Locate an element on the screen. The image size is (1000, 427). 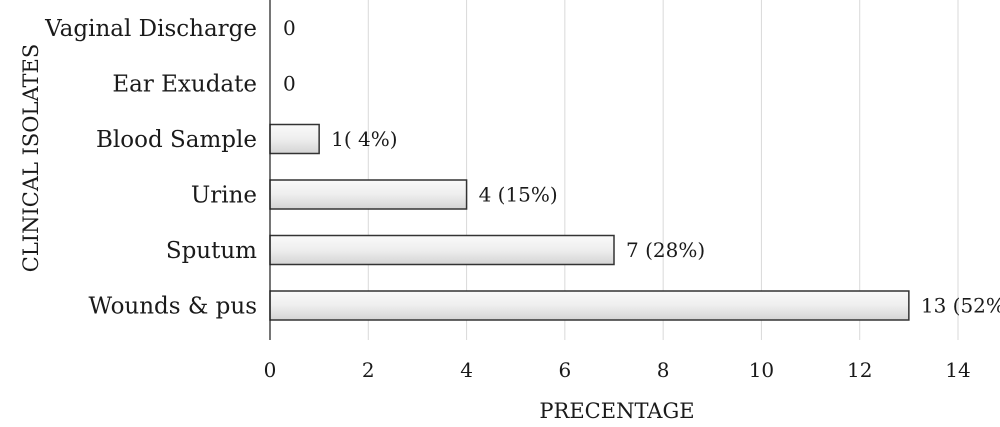
x-tick-0: 0 is located at coordinates (270, 370).